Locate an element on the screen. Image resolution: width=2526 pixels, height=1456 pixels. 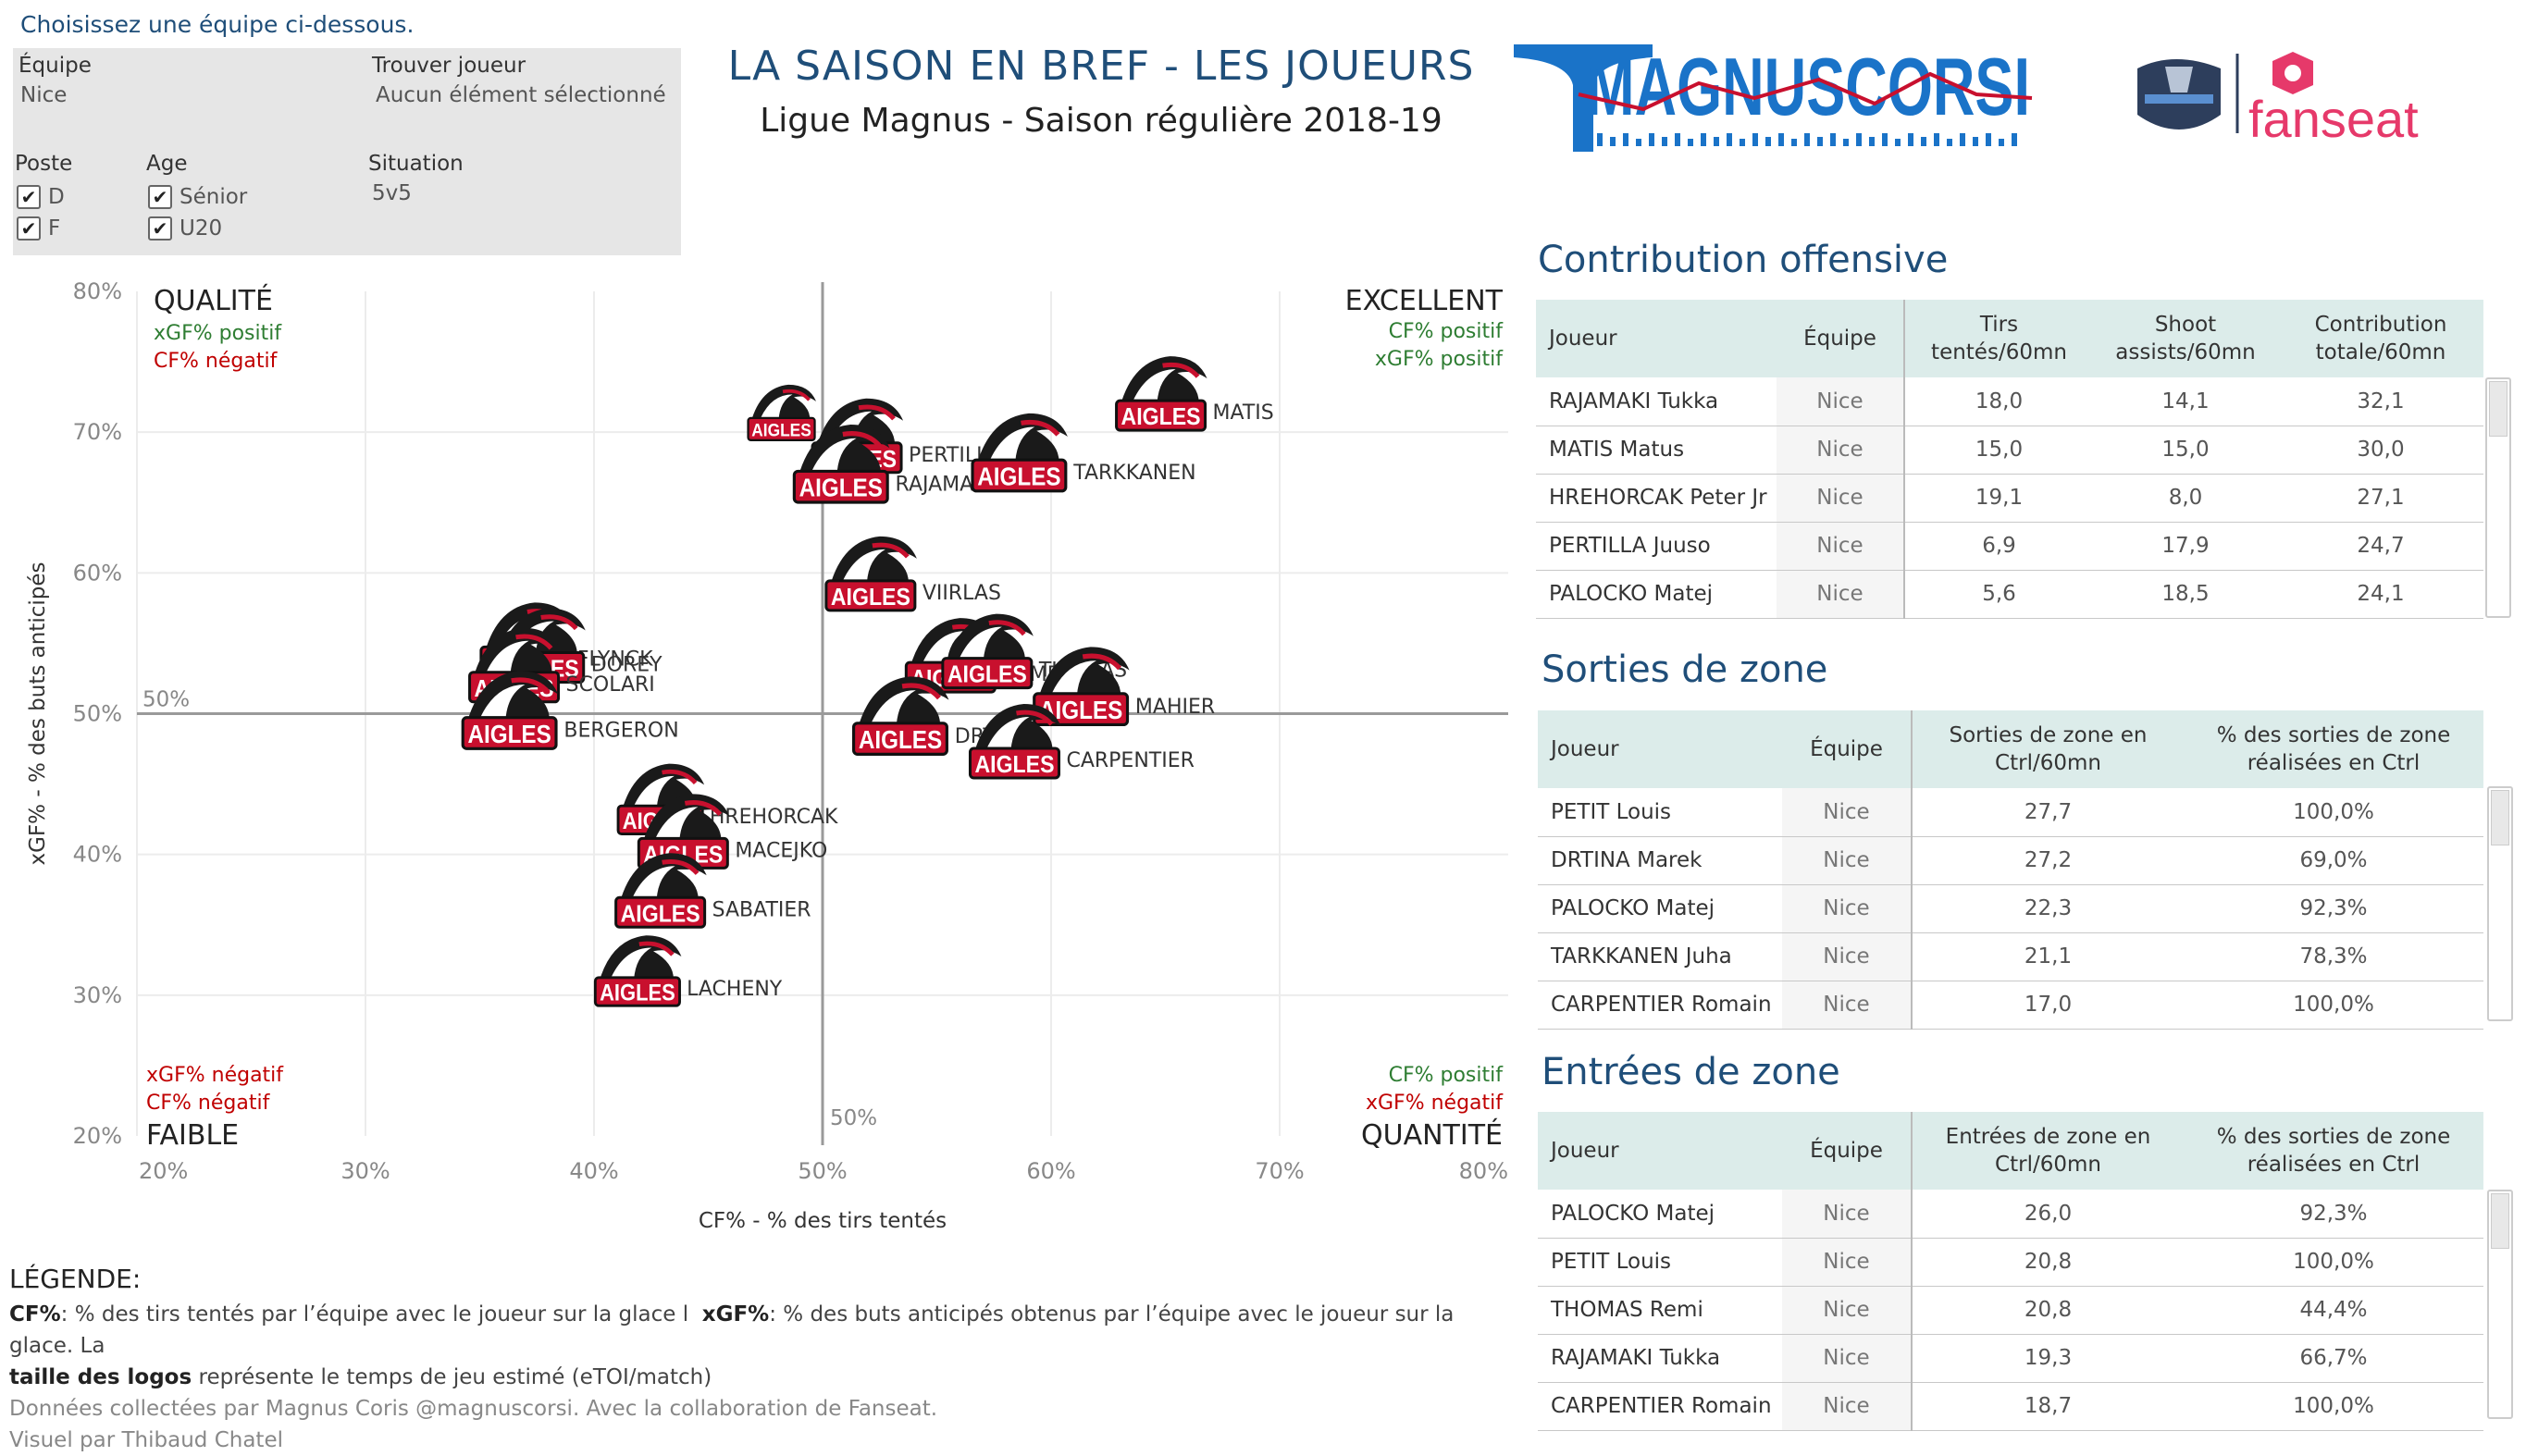
cell-player: CARPENTIER Romain is located at coordinates (1660, 1005).